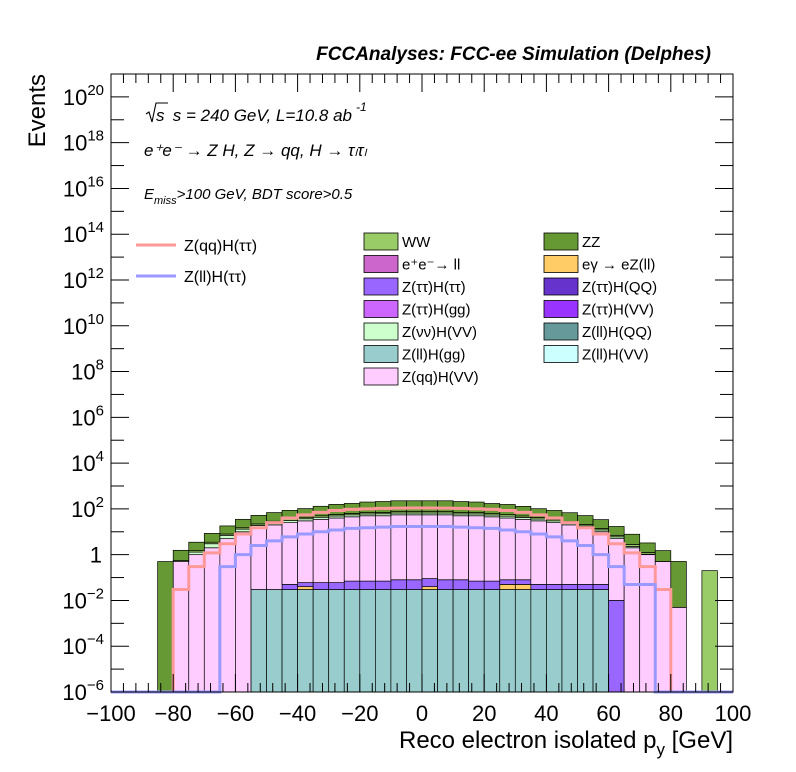 This screenshot has width=796, height=772. Describe the element at coordinates (83, 325) in the screenshot. I see `y-tick-label: 10¹⁰` at that location.